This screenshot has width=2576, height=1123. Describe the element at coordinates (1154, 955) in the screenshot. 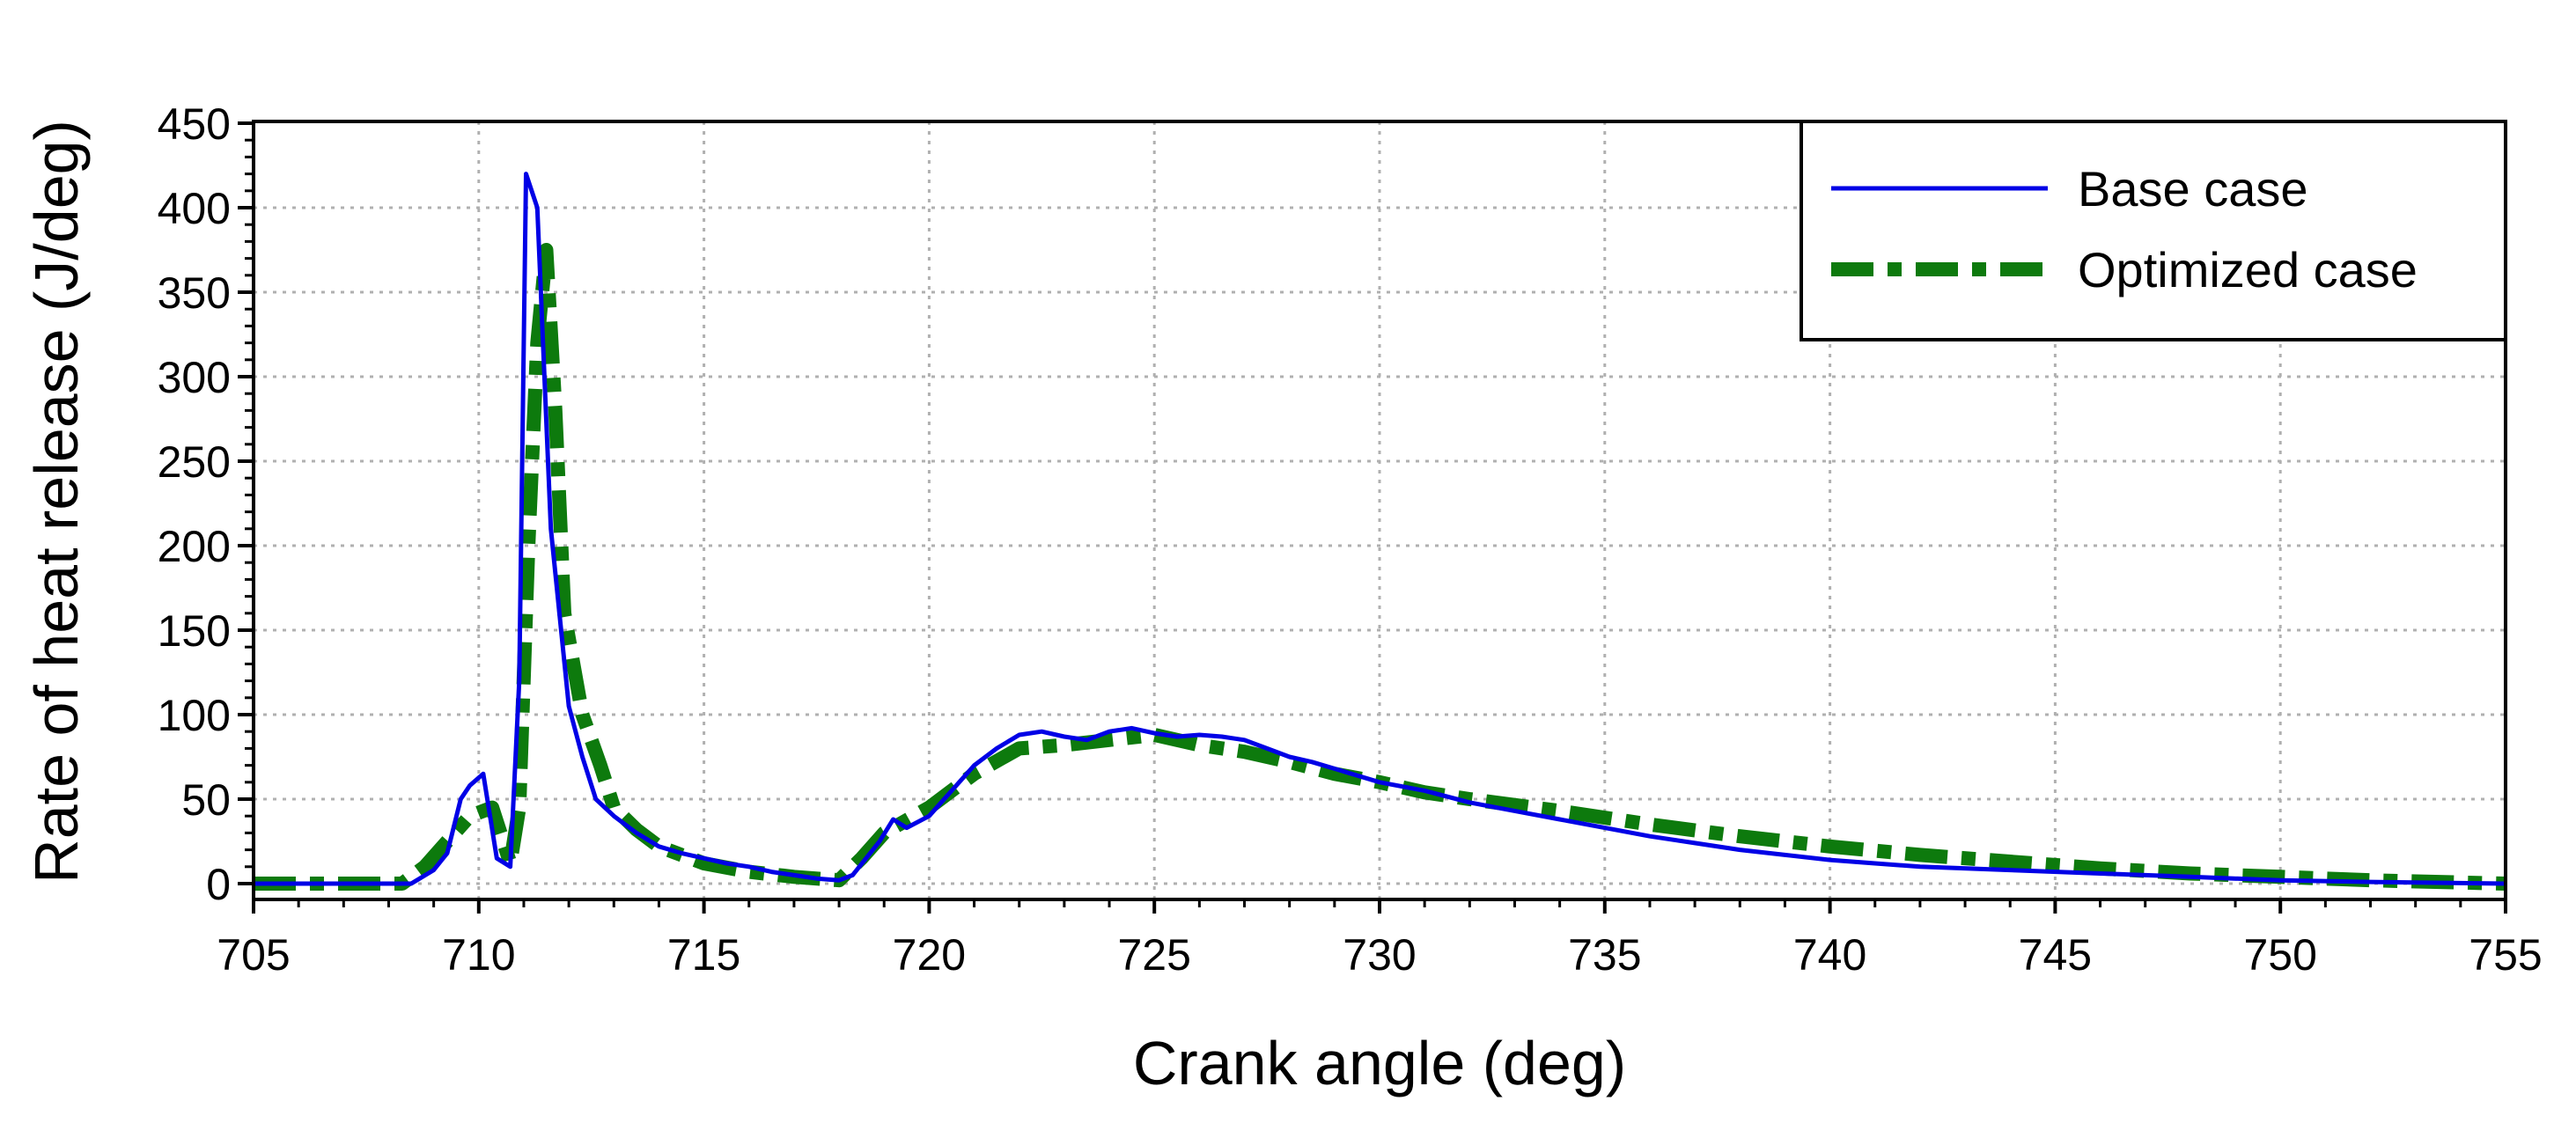

I see `x-tick-label: 725` at that location.